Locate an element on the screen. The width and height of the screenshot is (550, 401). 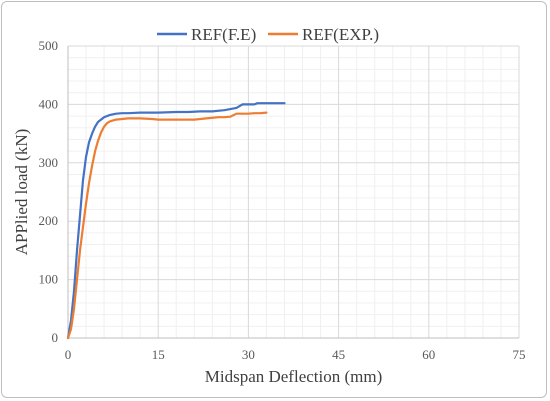
y-tick-label: 0 is located at coordinates (55, 337).